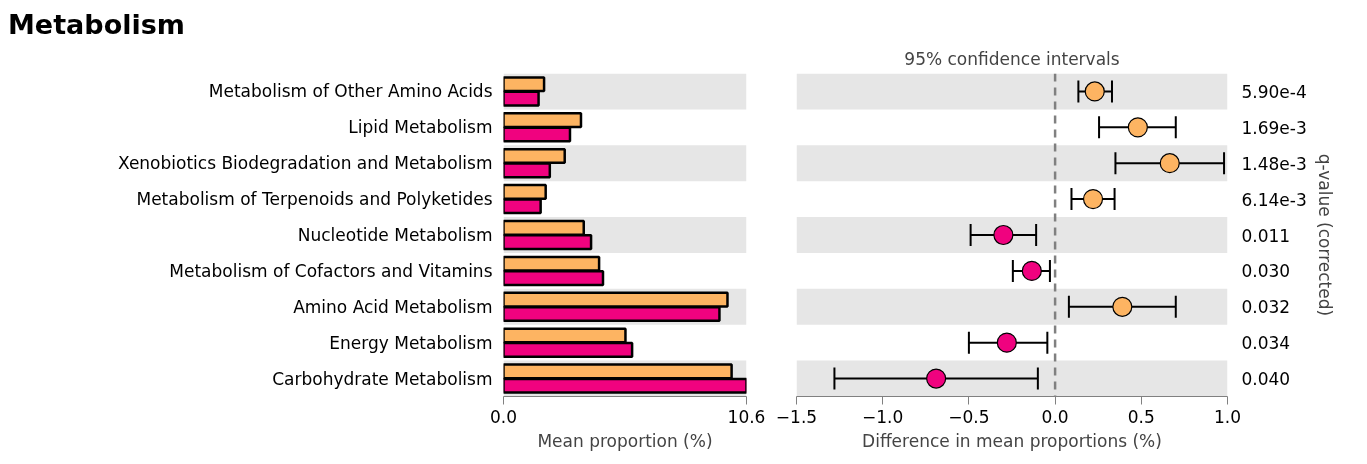 The height and width of the screenshot is (464, 1367). Describe the element at coordinates (1266, 271) in the screenshot. I see `y-tick-label: 0.030` at that location.